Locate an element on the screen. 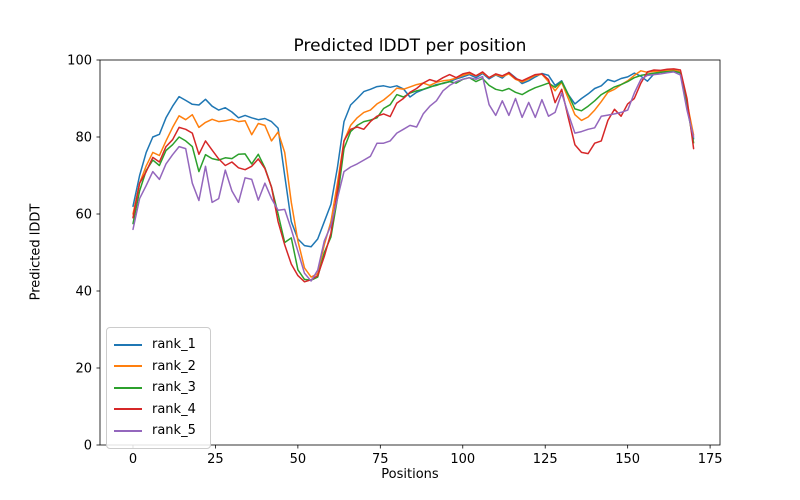 The height and width of the screenshot is (500, 800). x-tick-label: 175 is located at coordinates (710, 459).